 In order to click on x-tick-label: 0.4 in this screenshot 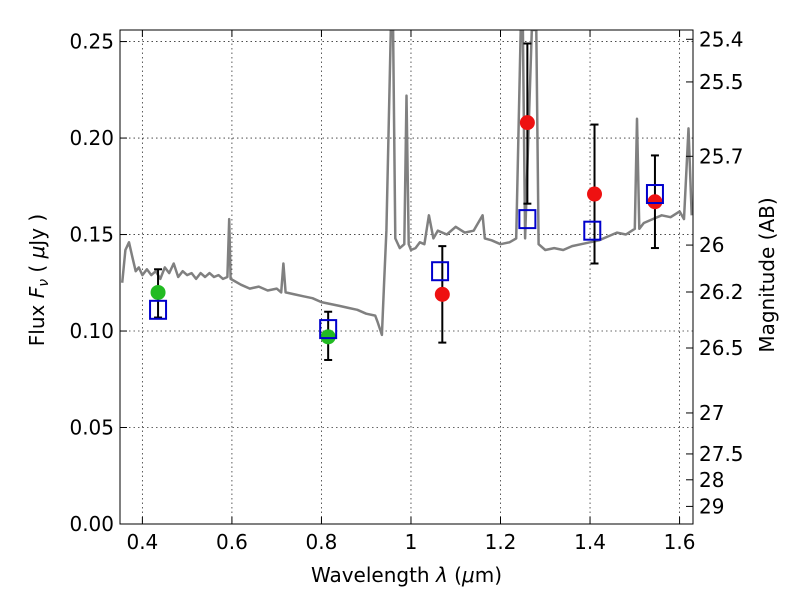, I will do `click(142, 542)`.